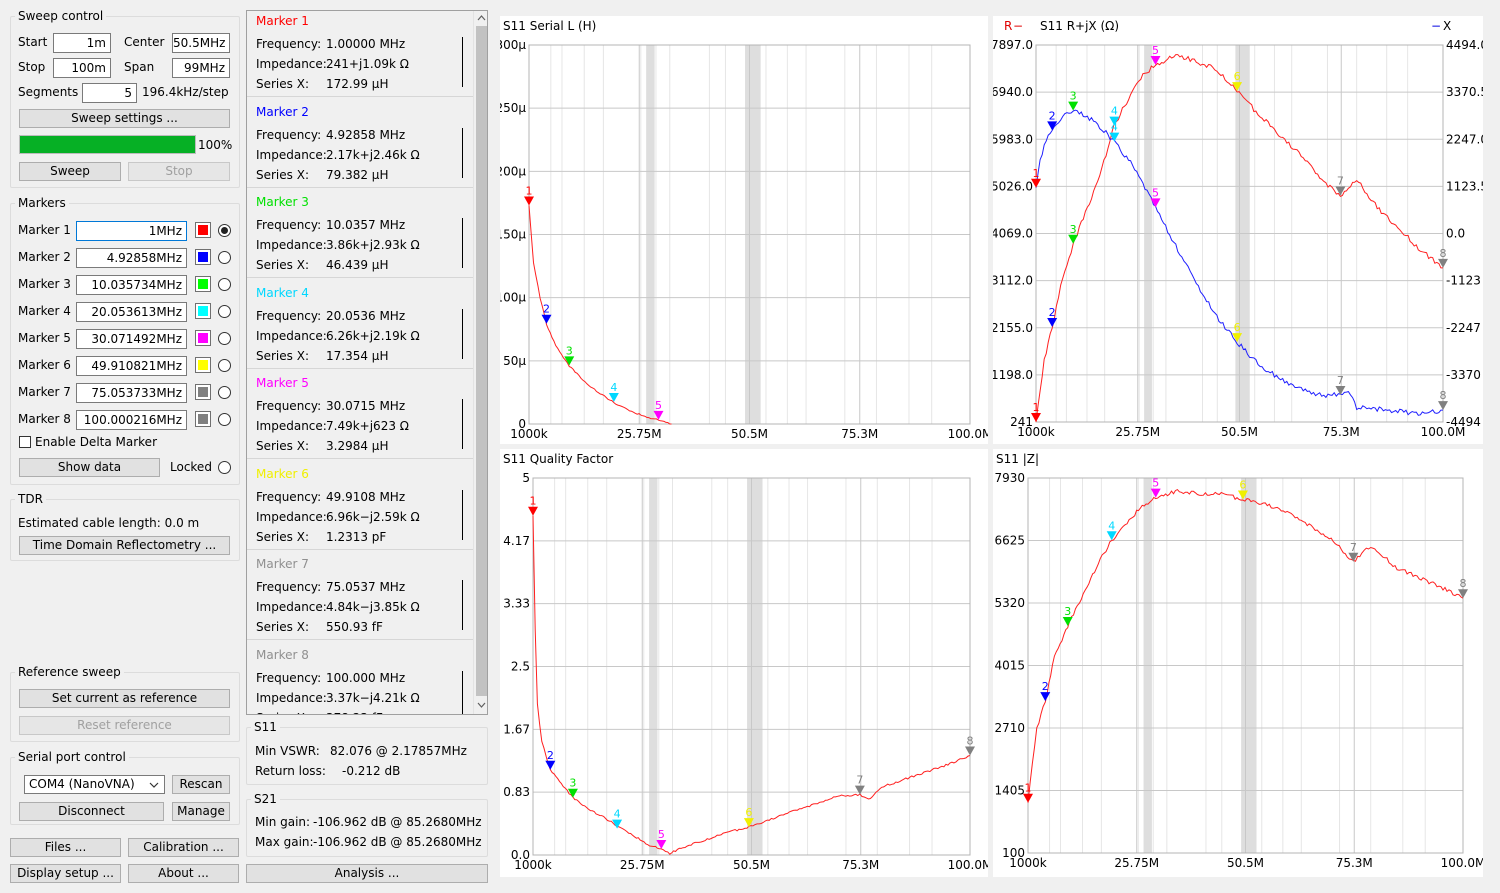  I want to click on marker-info-ser-value: 550.93 fF, so click(354, 627).